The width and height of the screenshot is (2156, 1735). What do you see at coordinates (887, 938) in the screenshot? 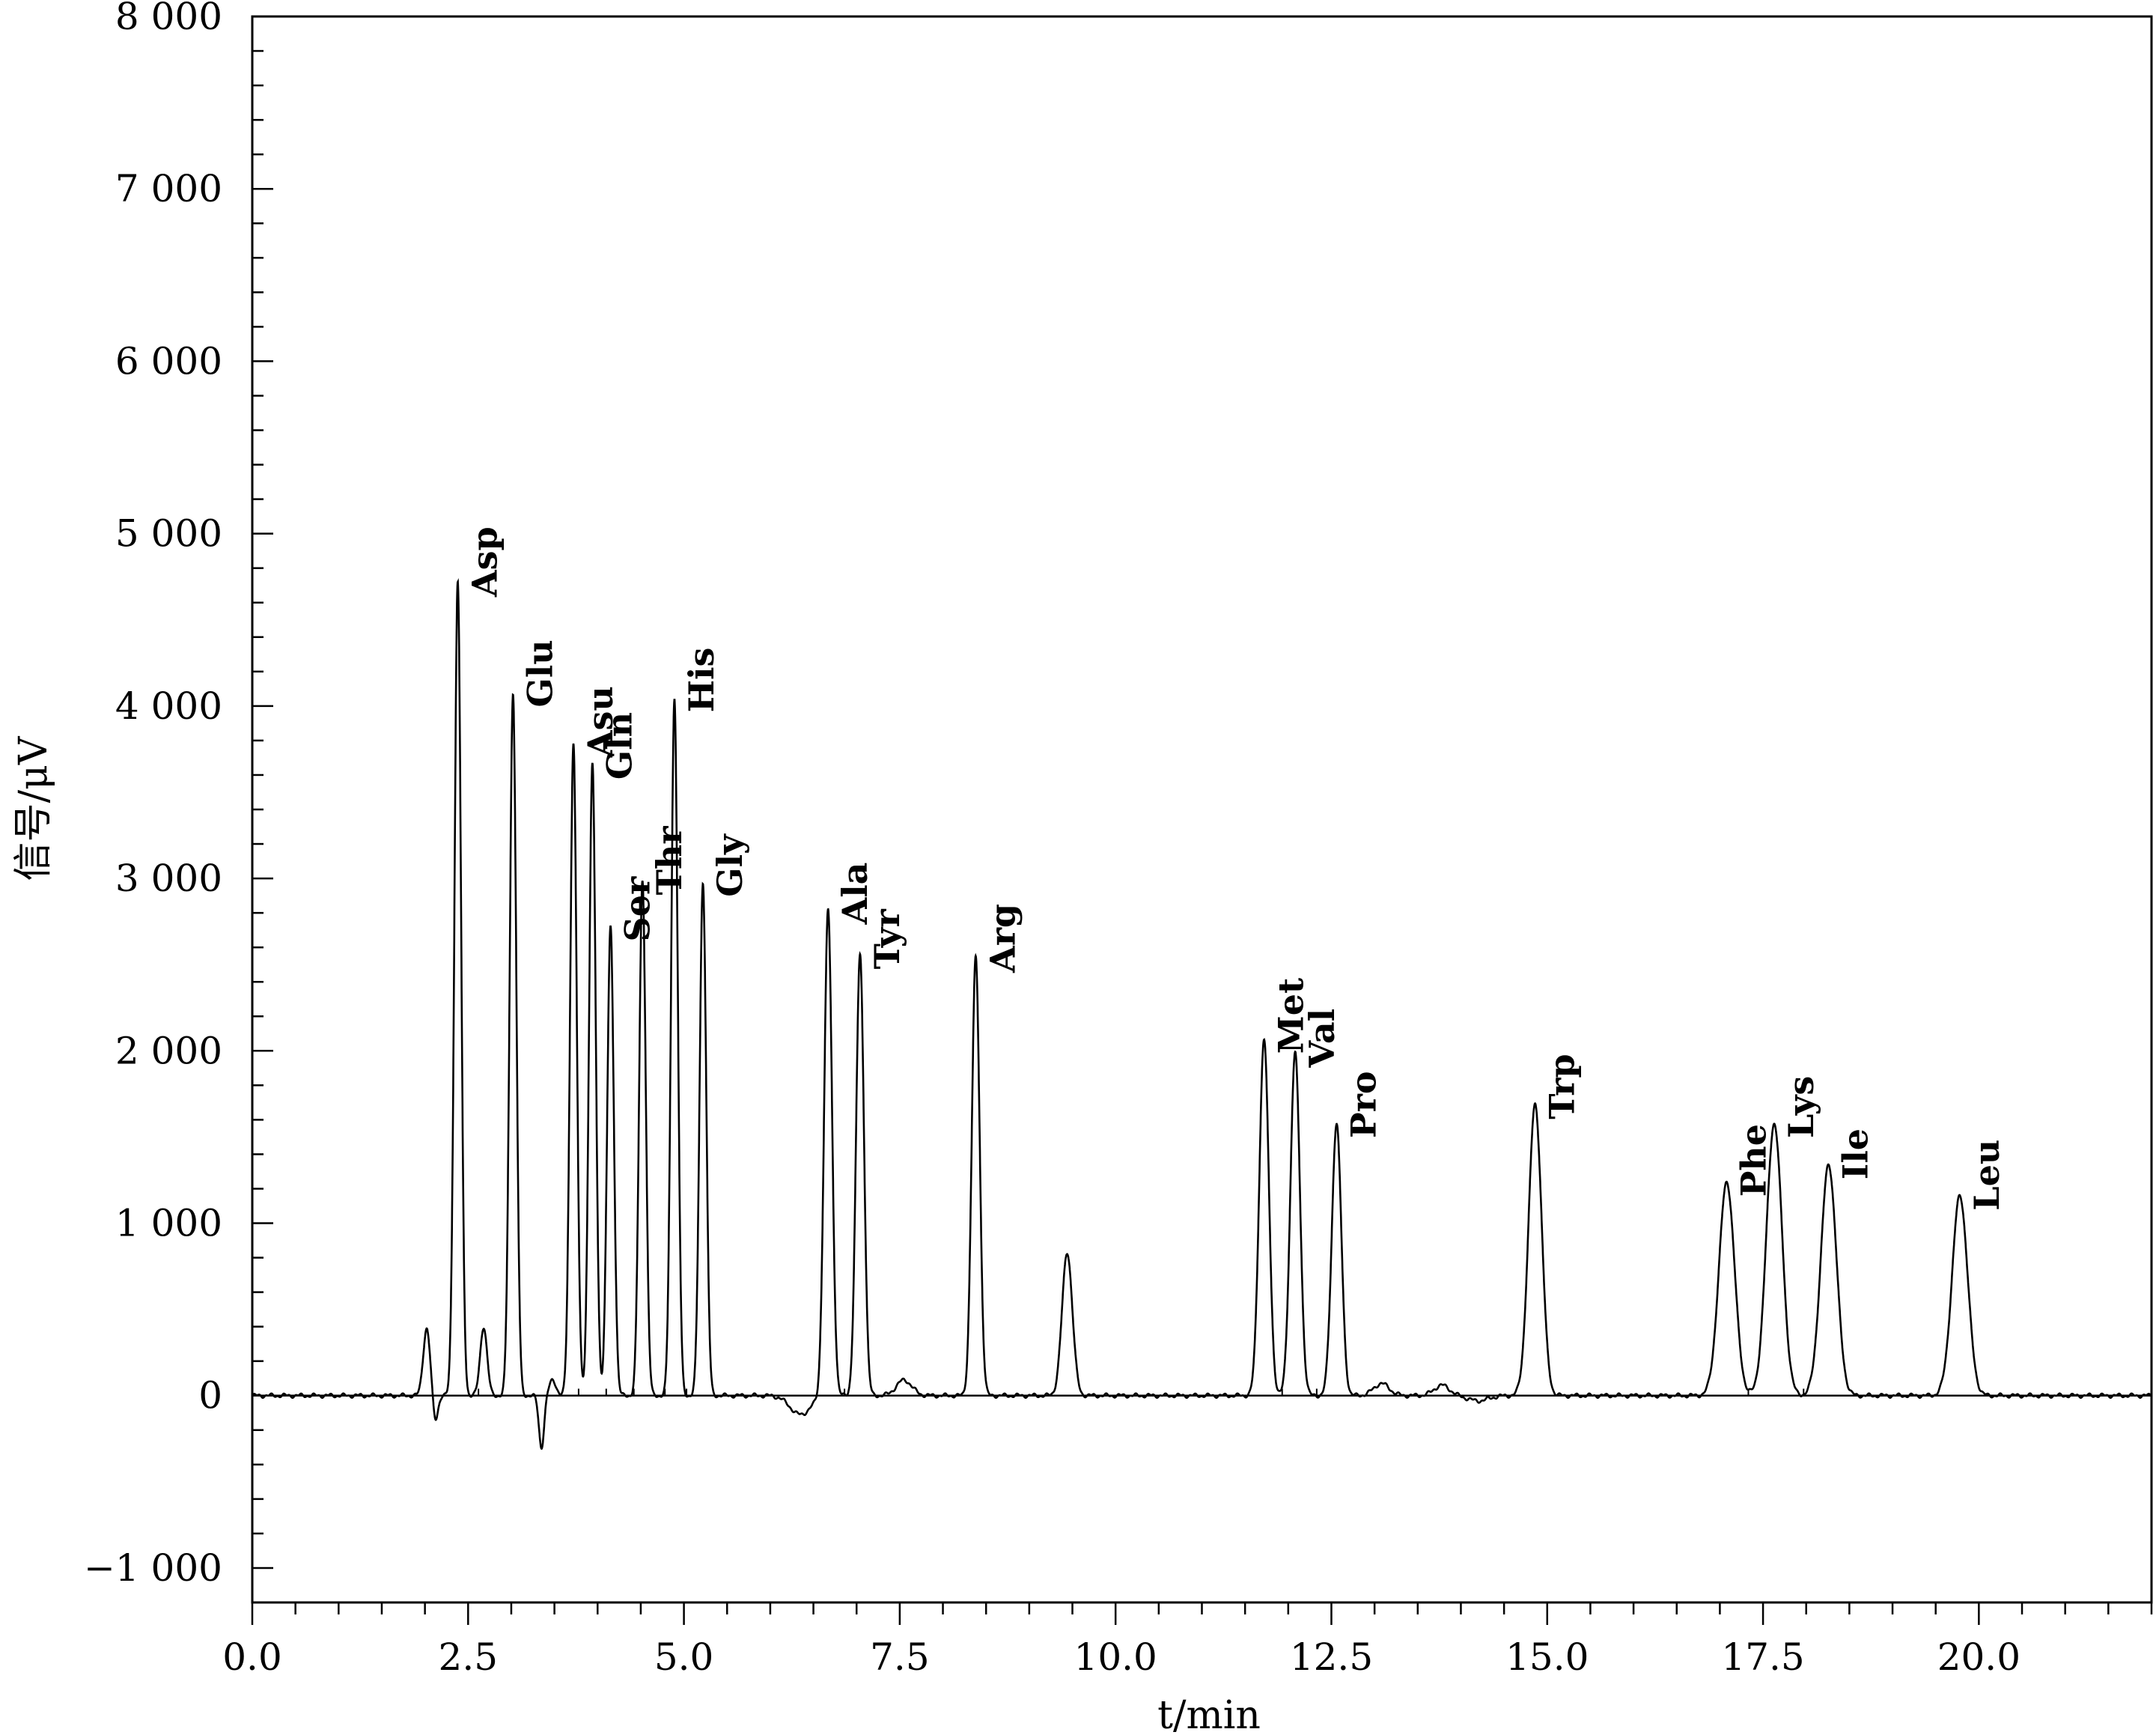
I see `peak-label-tyr: Tyr` at bounding box center [887, 938].